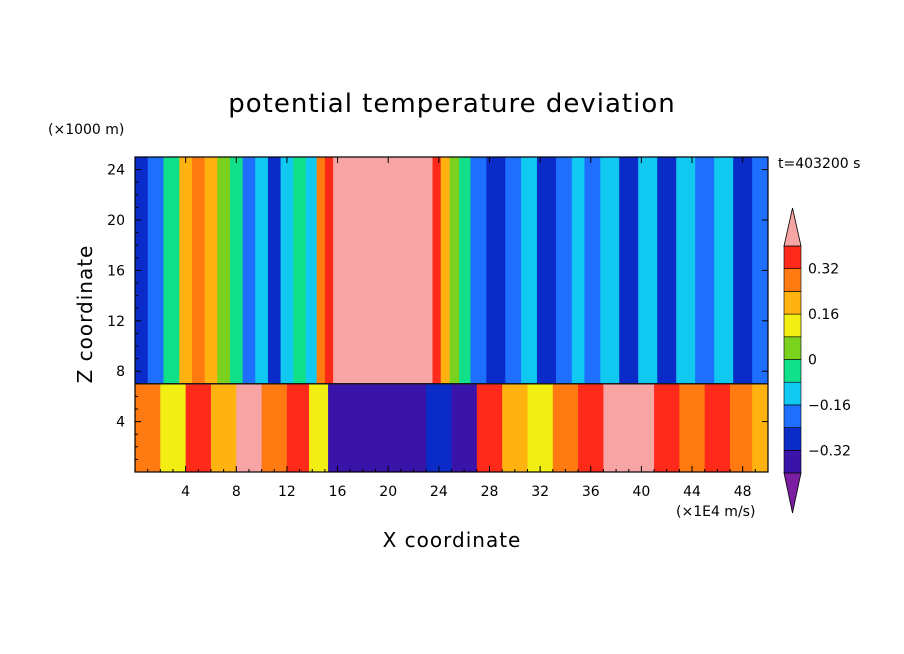 This screenshot has height=654, width=904. Describe the element at coordinates (792, 493) in the screenshot. I see `colorbar-bottom-arrow` at that location.